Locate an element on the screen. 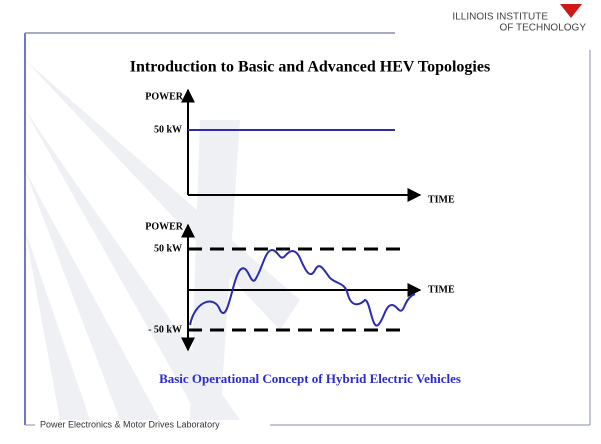 This screenshot has height=444, width=601. logo-mark is located at coordinates (571, 11).